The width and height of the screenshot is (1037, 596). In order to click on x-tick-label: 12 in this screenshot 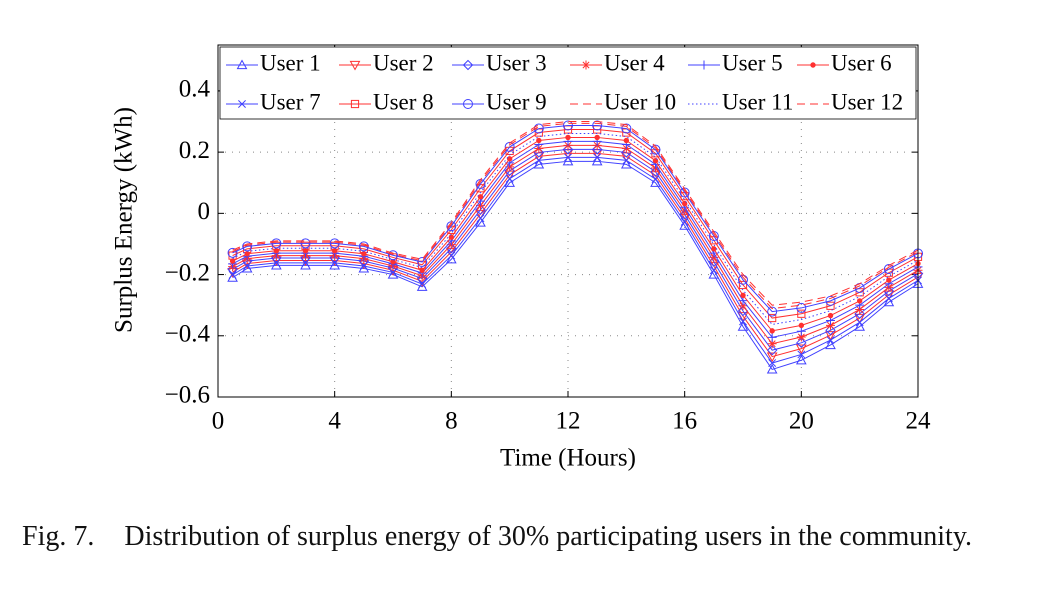, I will do `click(568, 421)`.